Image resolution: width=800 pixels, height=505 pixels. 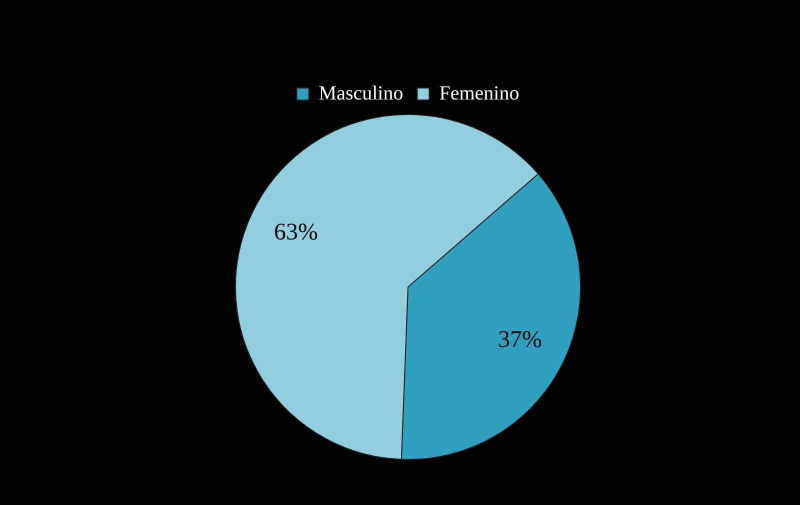 I want to click on legend-label: Masculino, so click(x=361, y=93).